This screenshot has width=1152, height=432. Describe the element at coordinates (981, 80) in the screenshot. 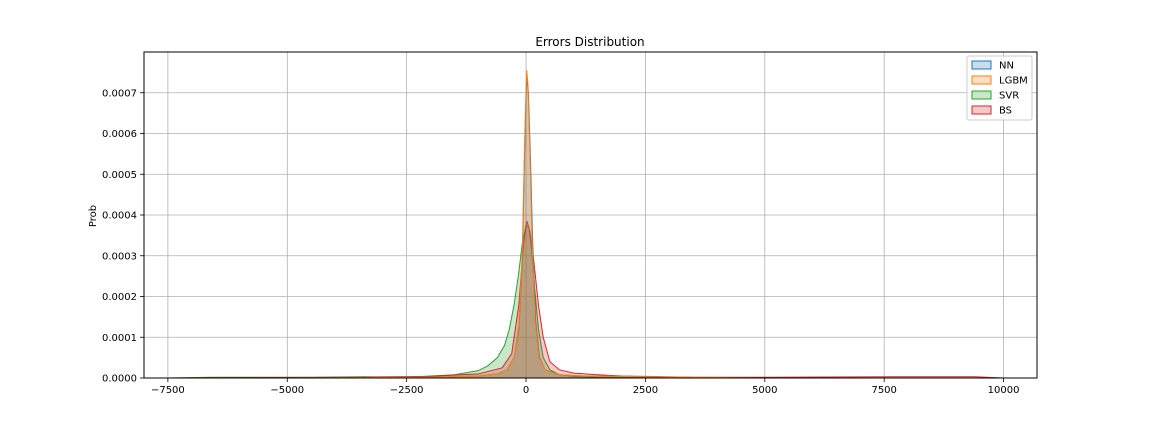

I see `legend-swatch-lgbm` at that location.